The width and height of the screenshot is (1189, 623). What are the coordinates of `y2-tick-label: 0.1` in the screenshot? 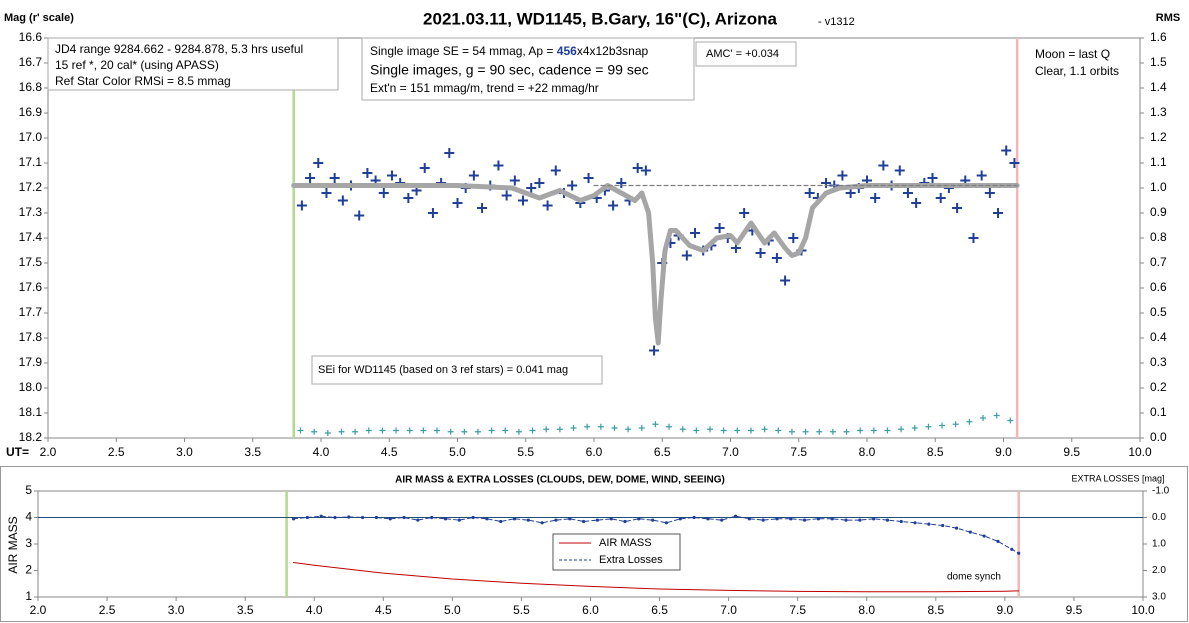 It's located at (1158, 412).